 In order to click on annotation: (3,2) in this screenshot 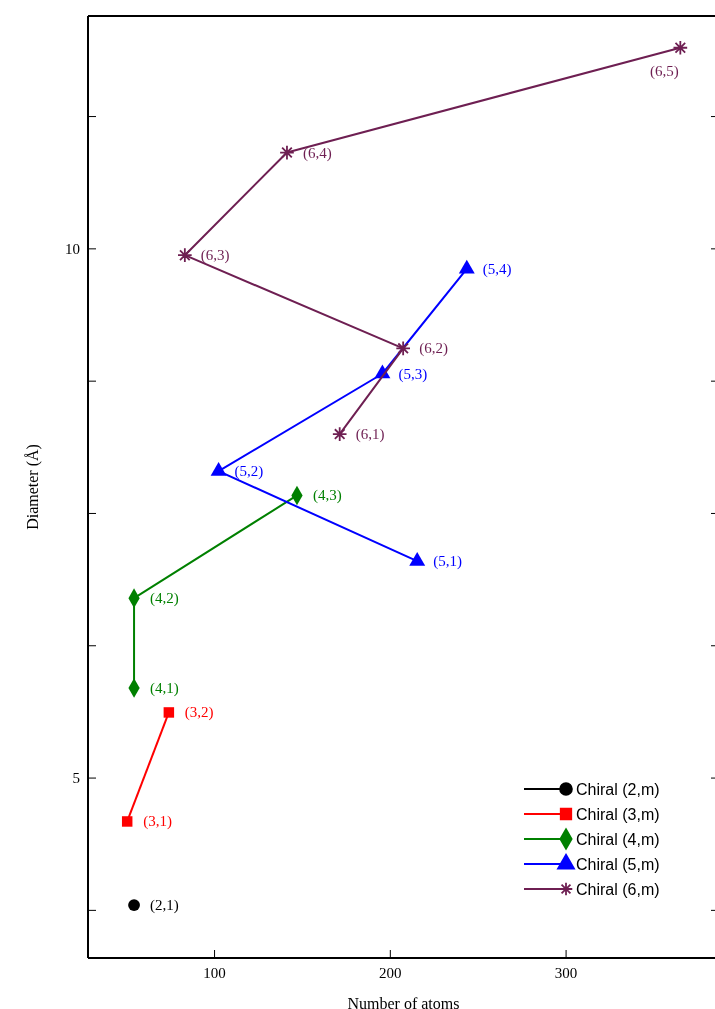, I will do `click(199, 713)`.